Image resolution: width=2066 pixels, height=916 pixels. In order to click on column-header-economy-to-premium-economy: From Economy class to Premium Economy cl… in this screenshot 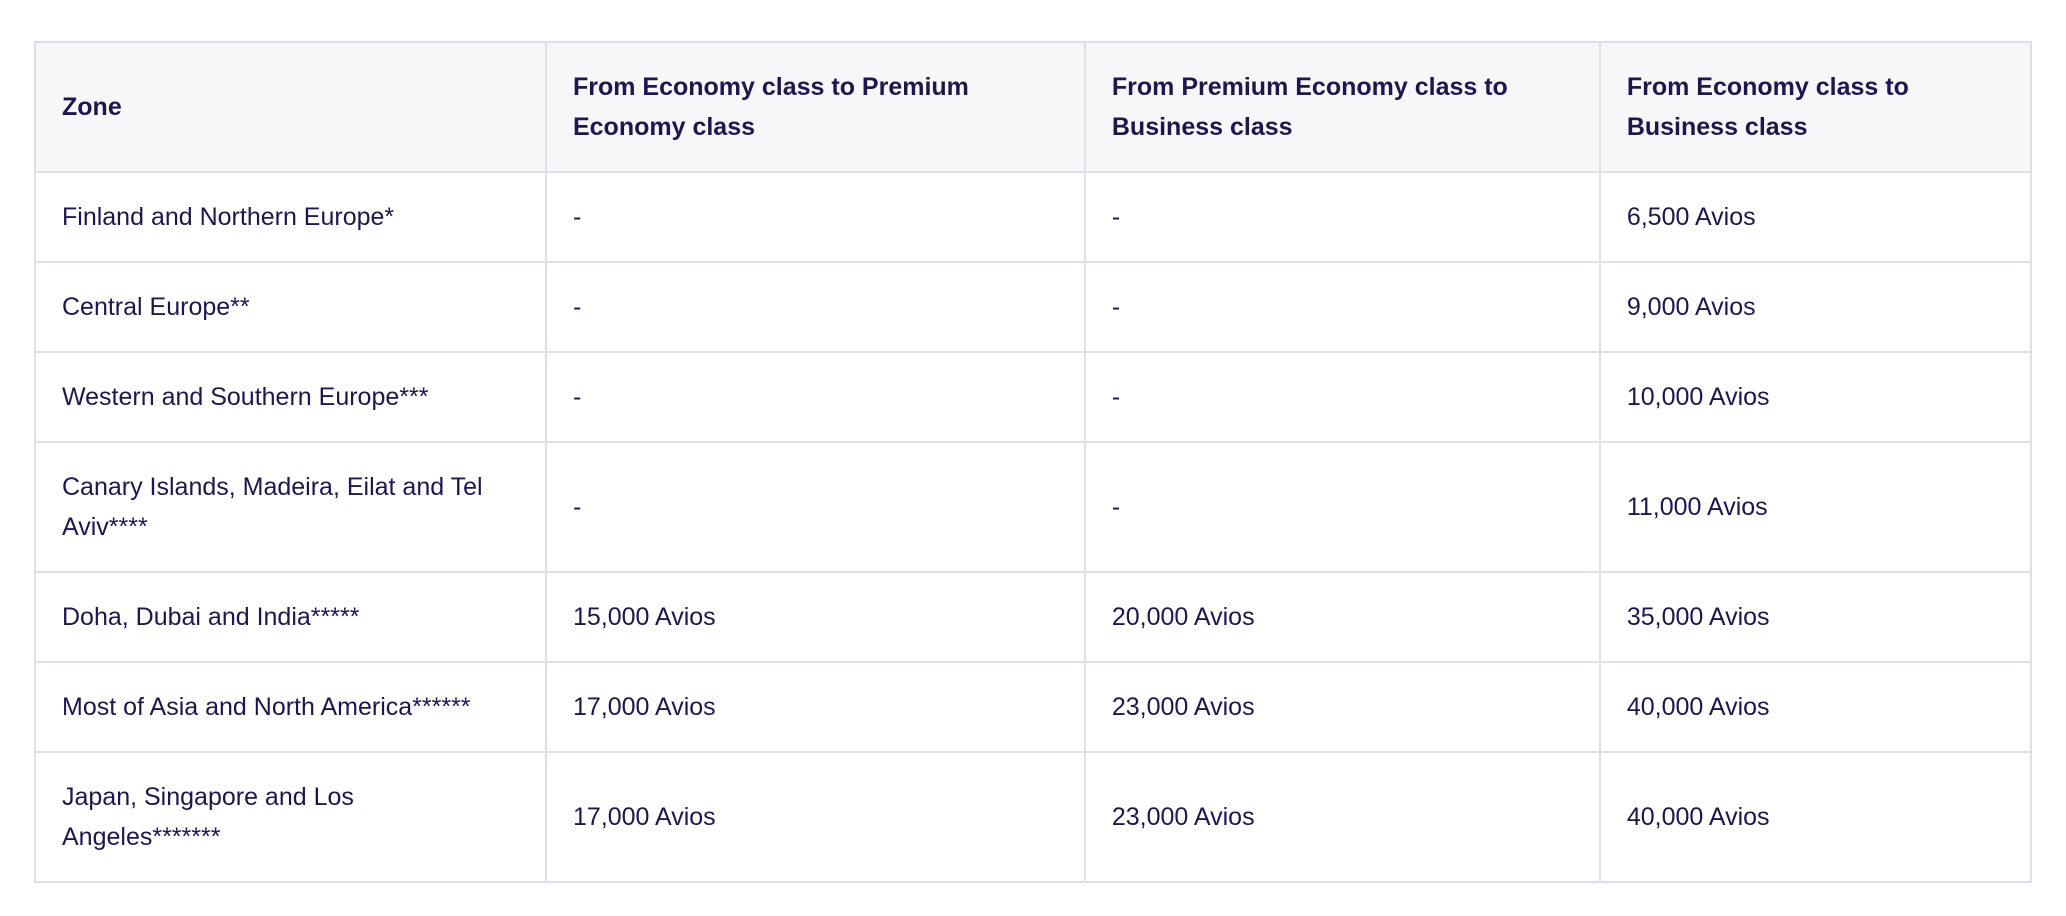, I will do `click(815, 107)`.